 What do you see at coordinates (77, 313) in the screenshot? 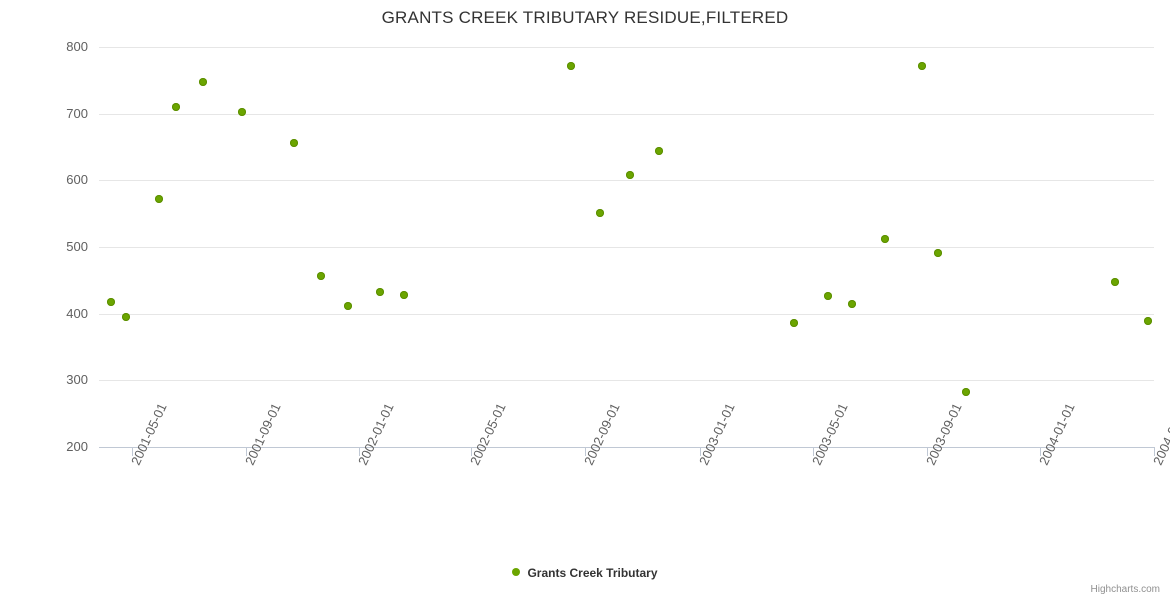
I see `y-axis-tick-label: 400` at bounding box center [77, 313].